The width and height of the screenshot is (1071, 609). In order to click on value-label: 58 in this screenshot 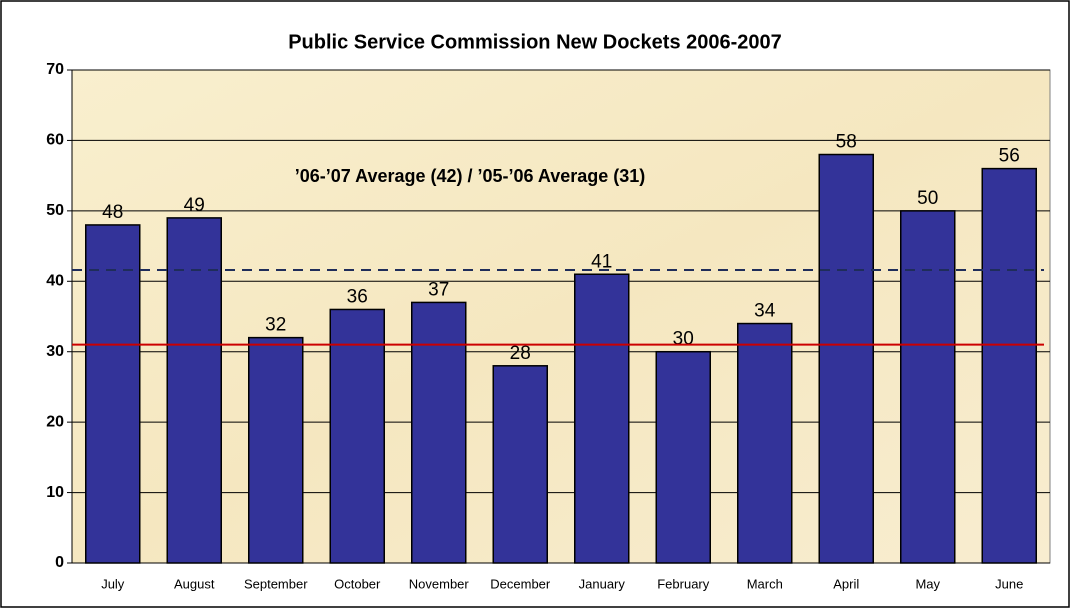, I will do `click(846, 142)`.